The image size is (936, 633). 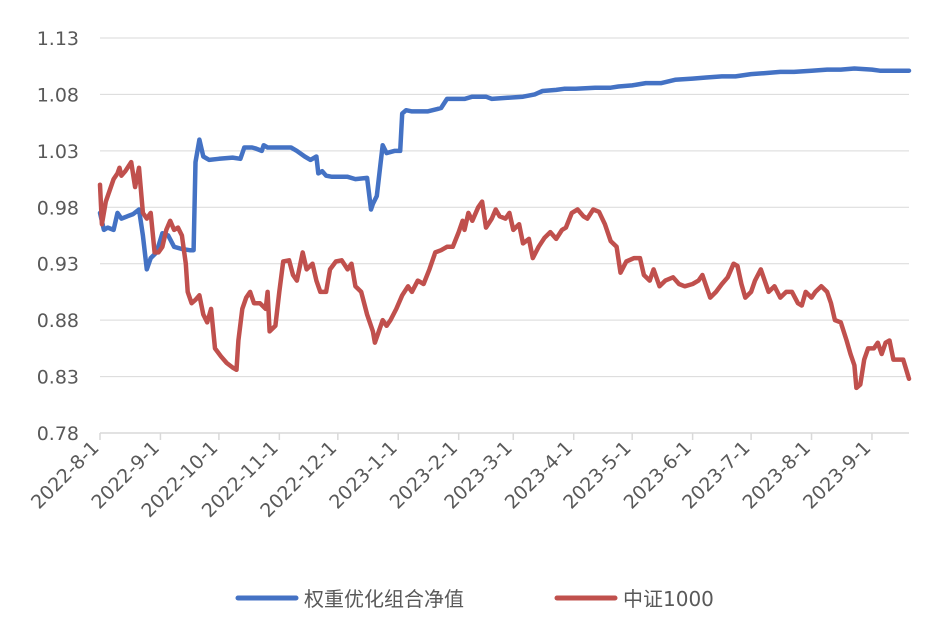 What do you see at coordinates (58, 434) in the screenshot?
I see `y-tick-label: 0.78` at bounding box center [58, 434].